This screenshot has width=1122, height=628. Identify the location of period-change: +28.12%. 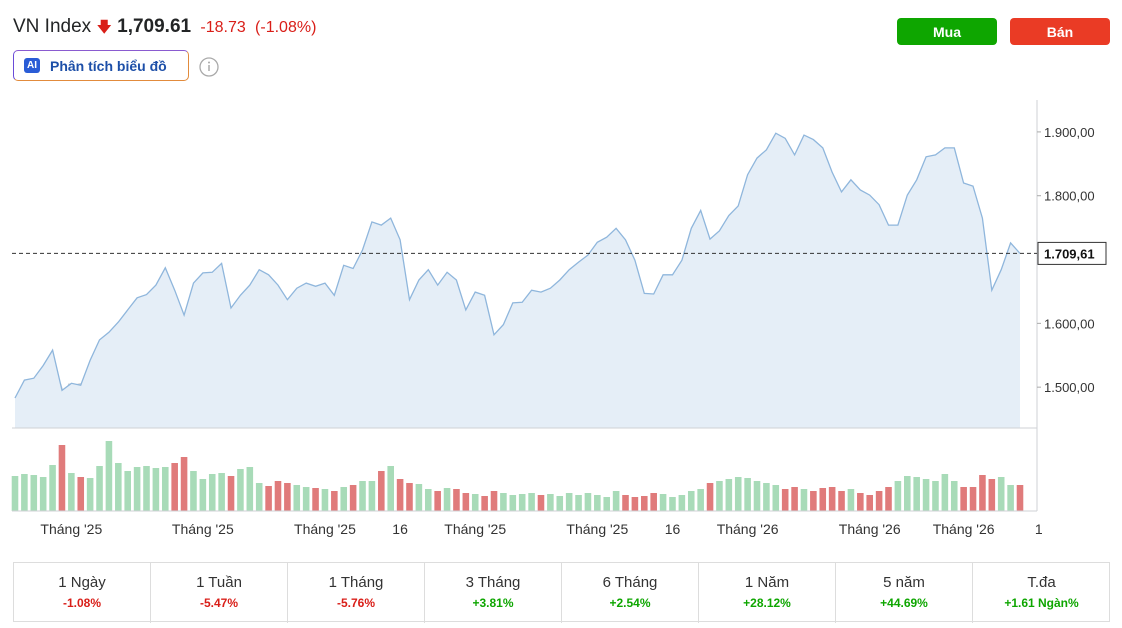
(767, 603).